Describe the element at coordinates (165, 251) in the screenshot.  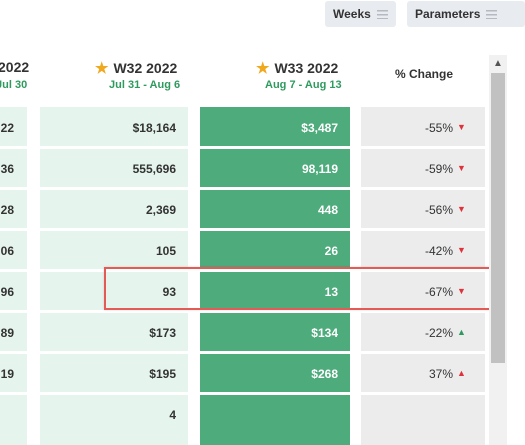
I see `table-cell-w32: 105` at that location.